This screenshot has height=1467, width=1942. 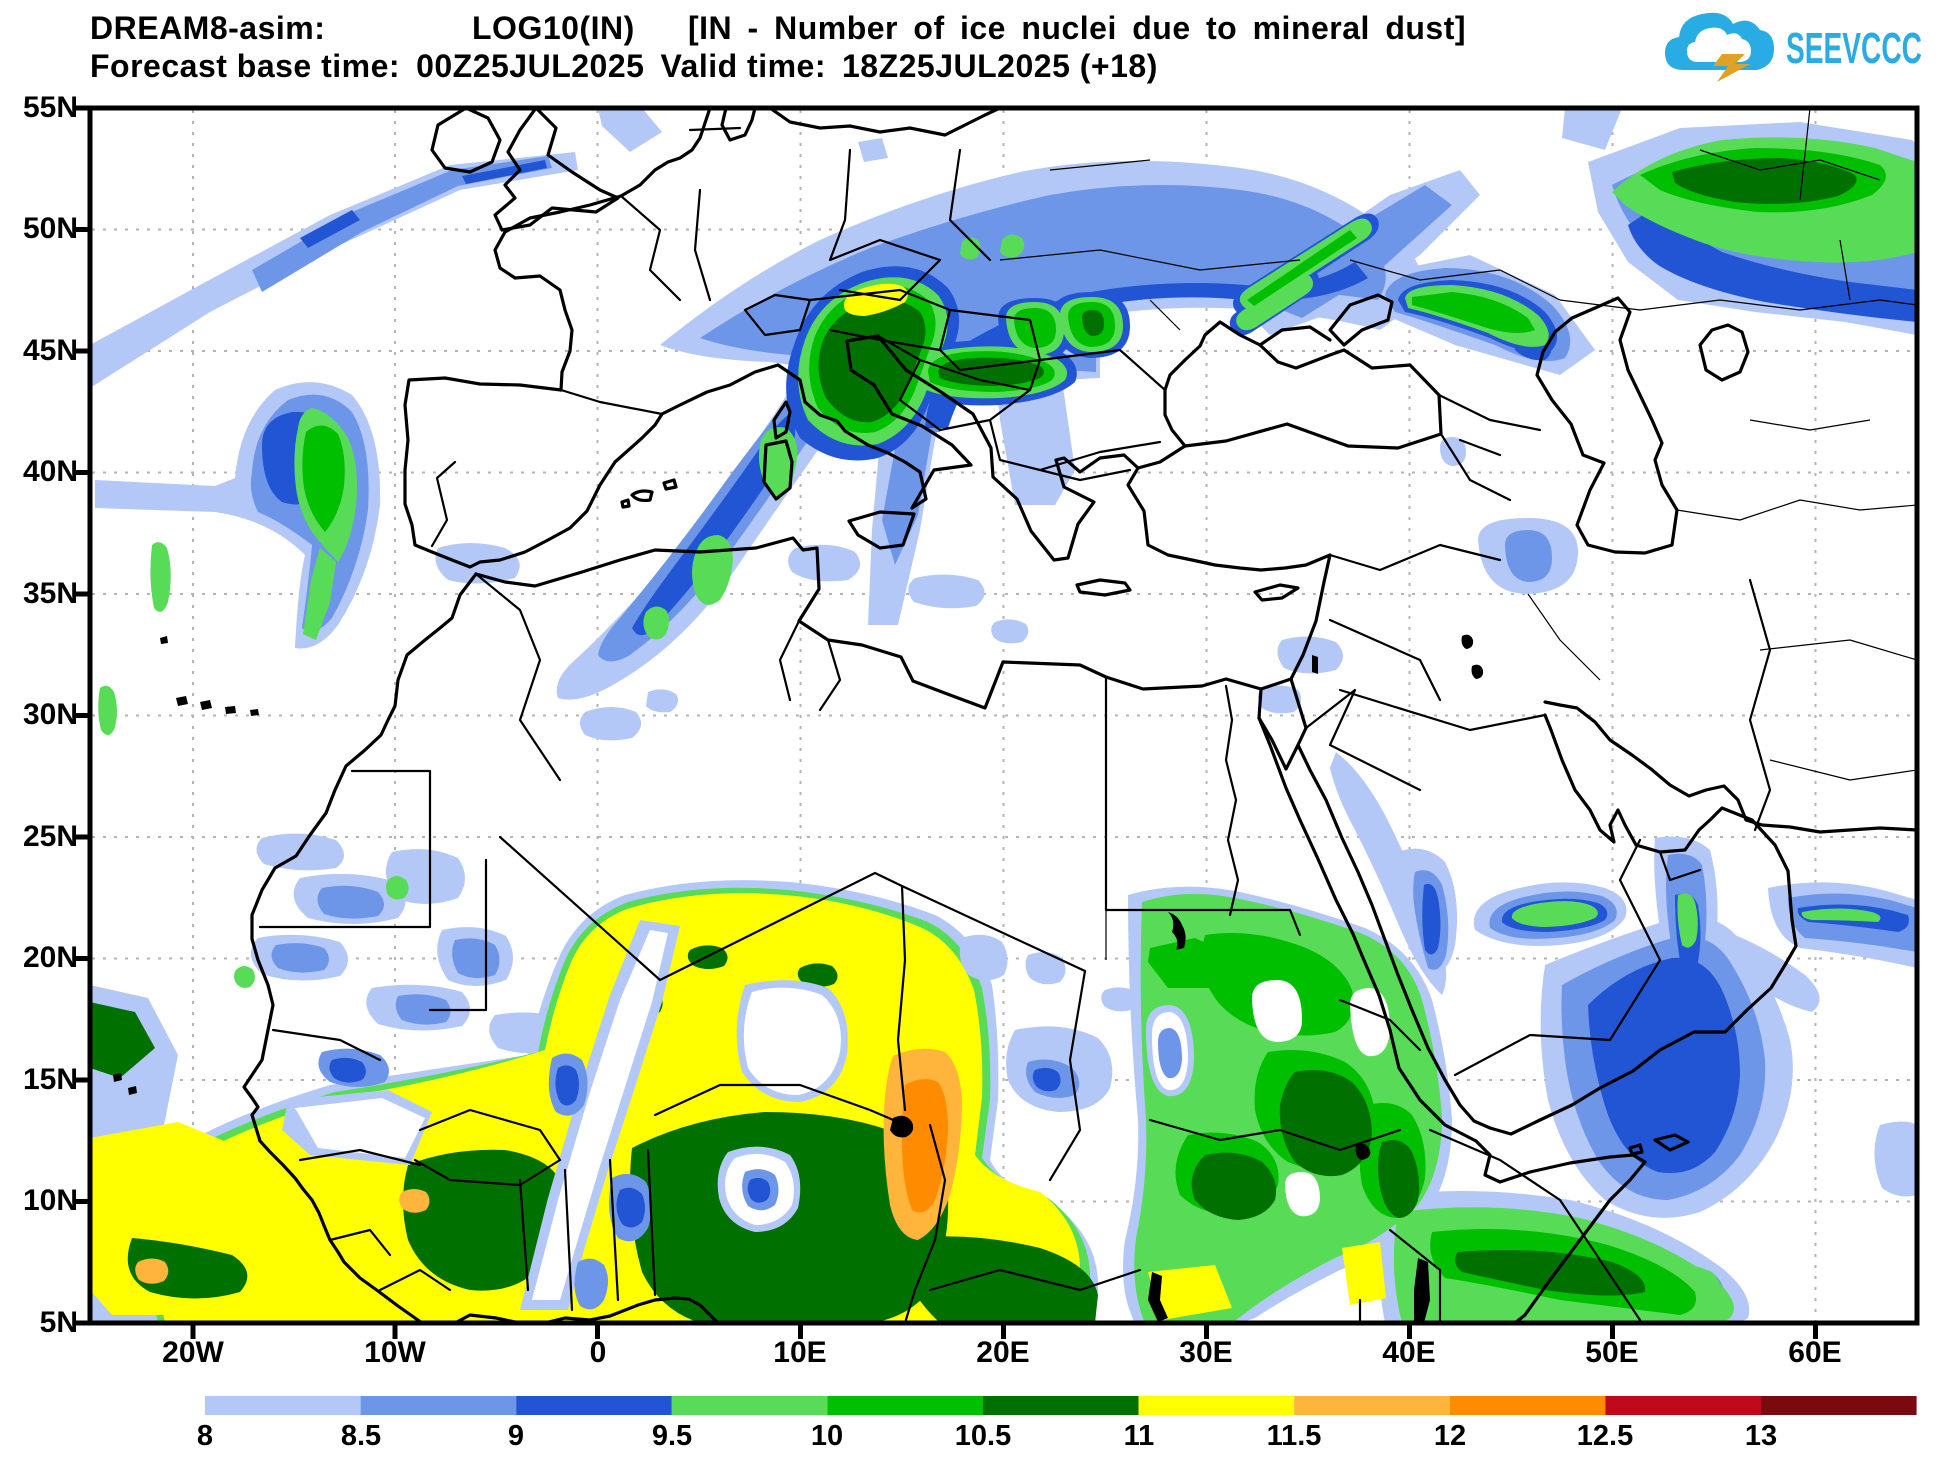 I want to click on lake-chad, so click(x=902, y=1126).